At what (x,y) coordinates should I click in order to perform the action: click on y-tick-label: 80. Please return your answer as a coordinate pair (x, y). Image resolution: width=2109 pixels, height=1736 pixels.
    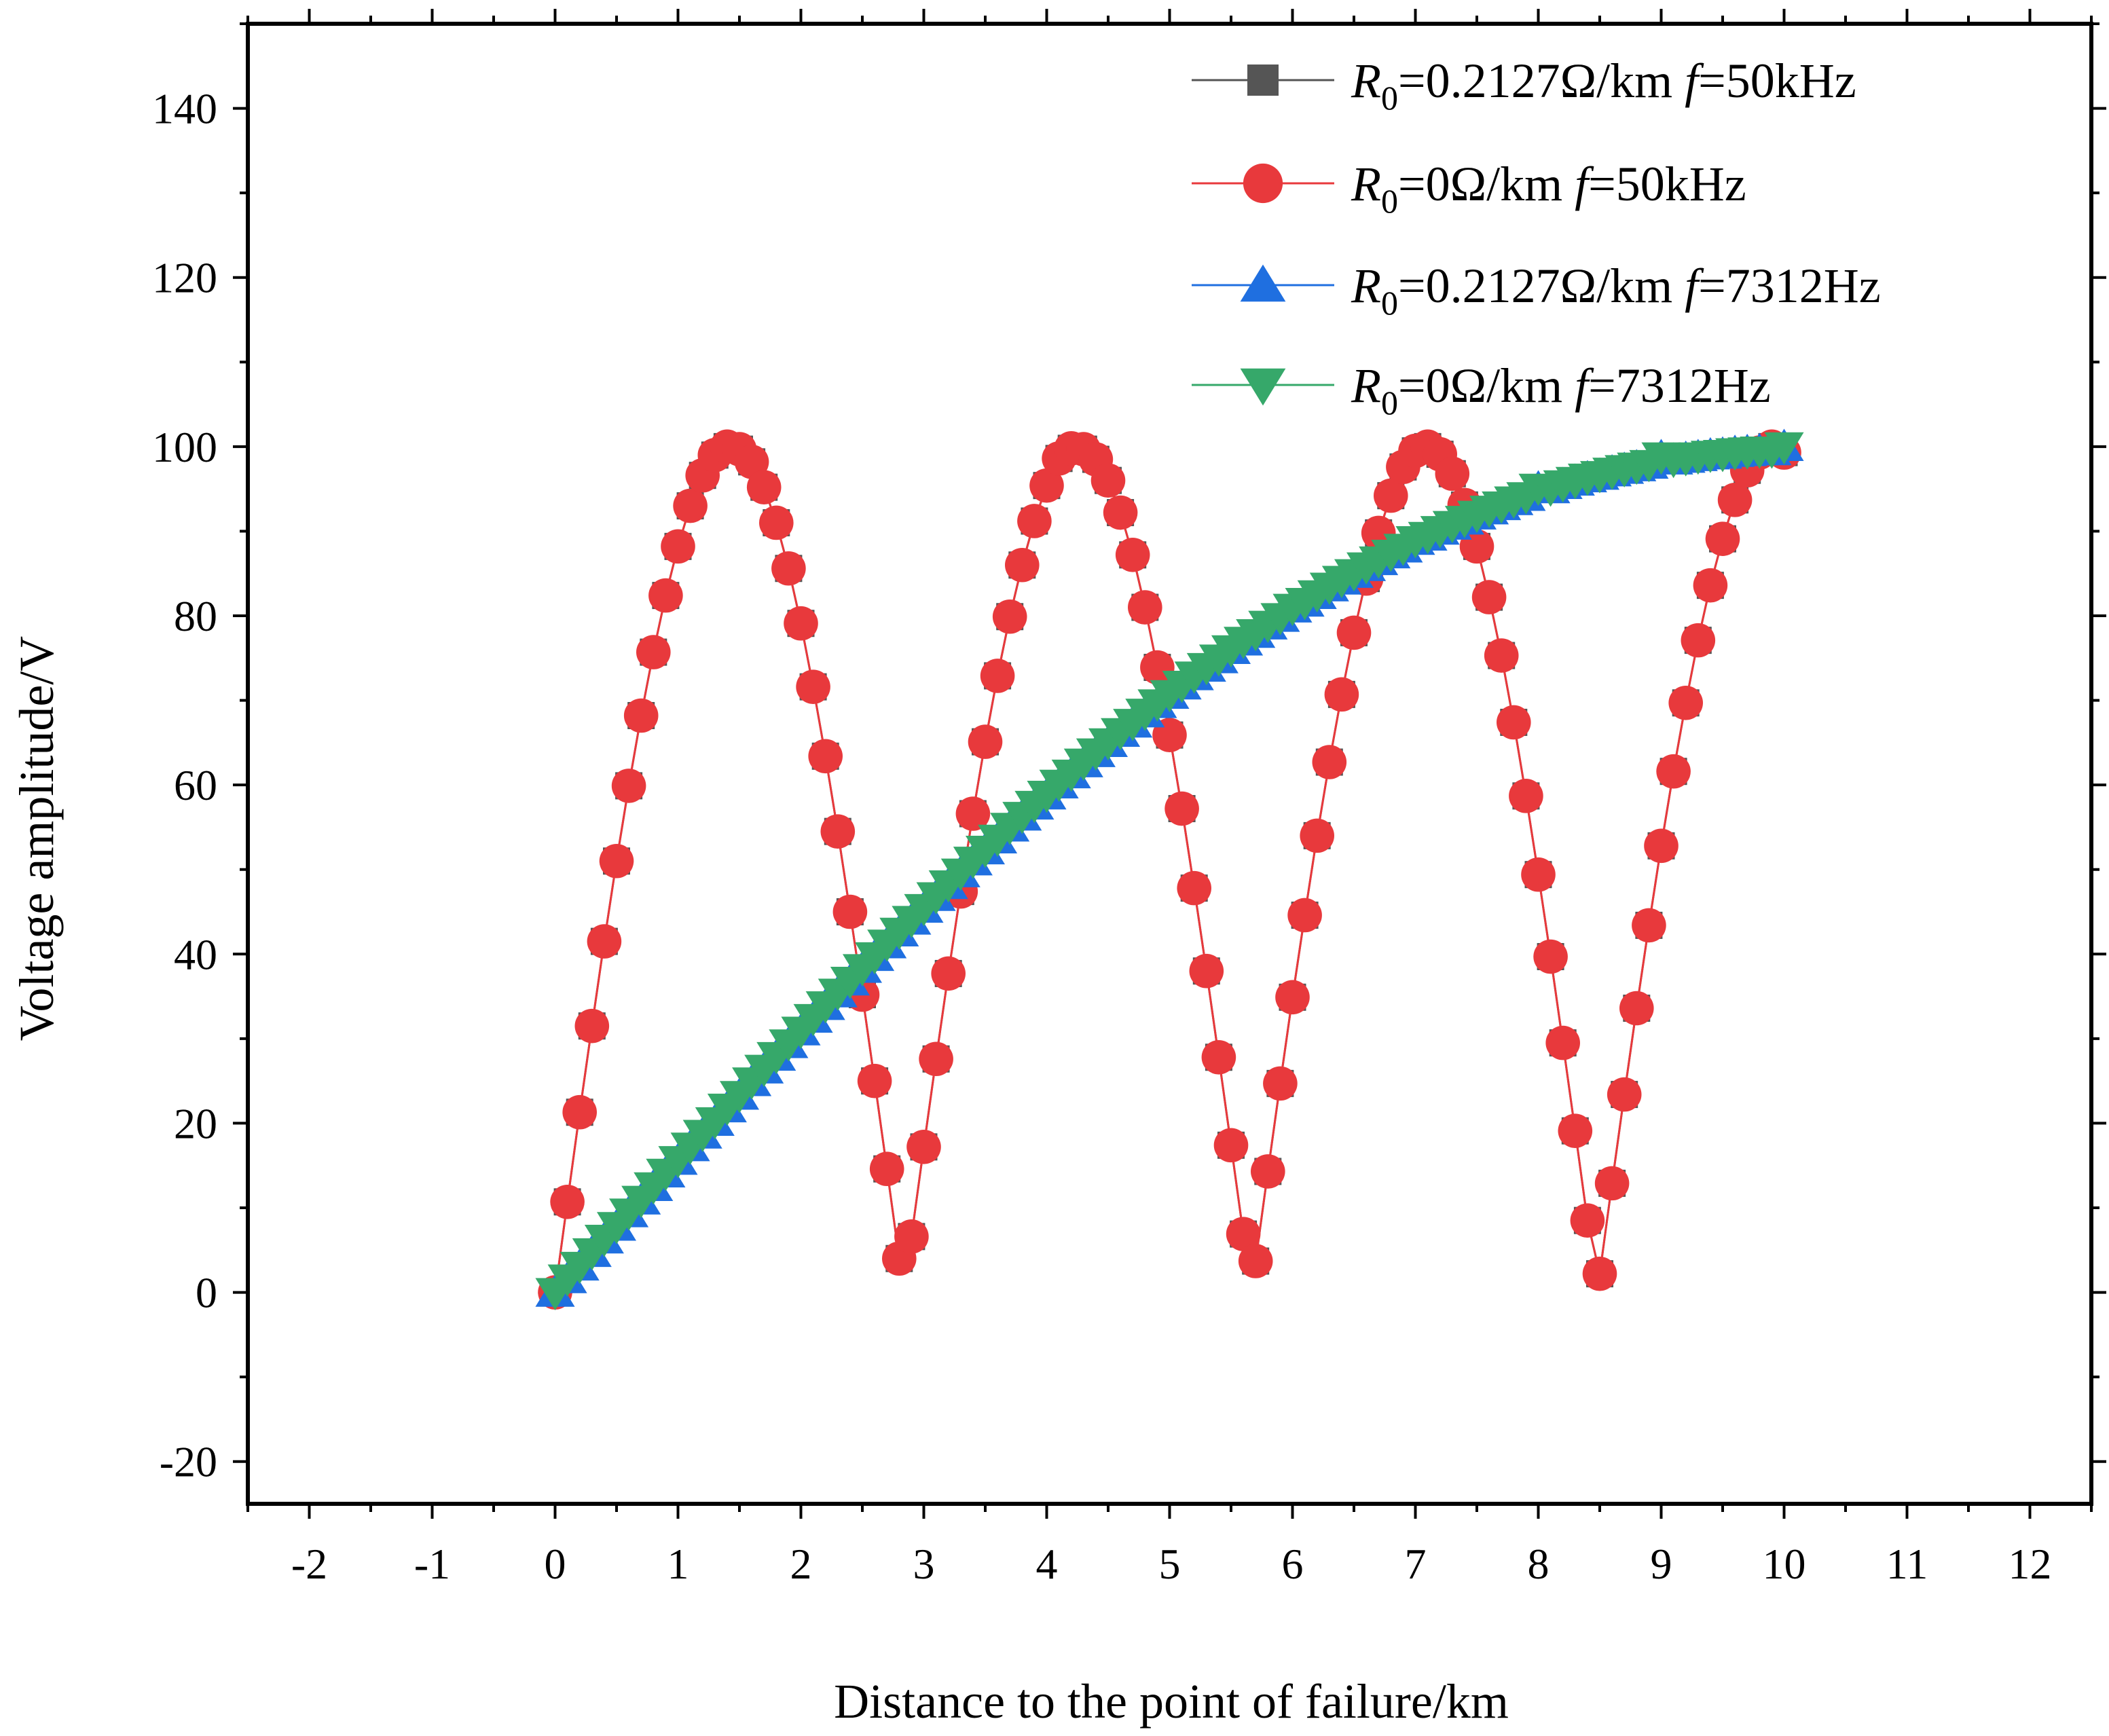
    Looking at the image, I should click on (195, 616).